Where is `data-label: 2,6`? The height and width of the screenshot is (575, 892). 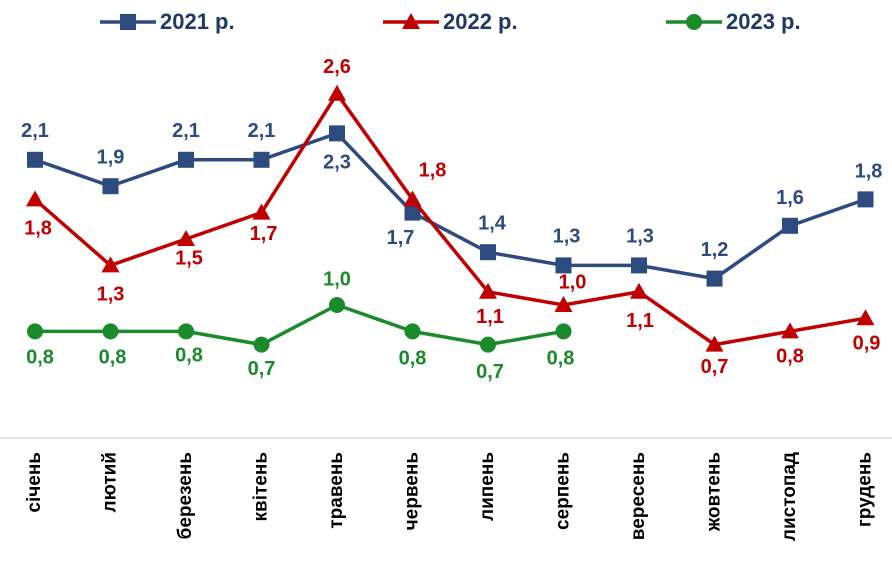
data-label: 2,6 is located at coordinates (337, 67).